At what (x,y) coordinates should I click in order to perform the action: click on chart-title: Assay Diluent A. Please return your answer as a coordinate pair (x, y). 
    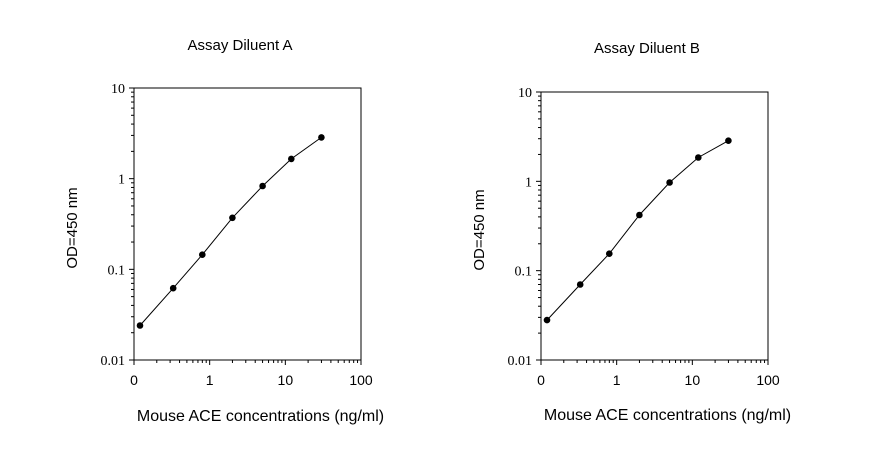
    Looking at the image, I should click on (239, 45).